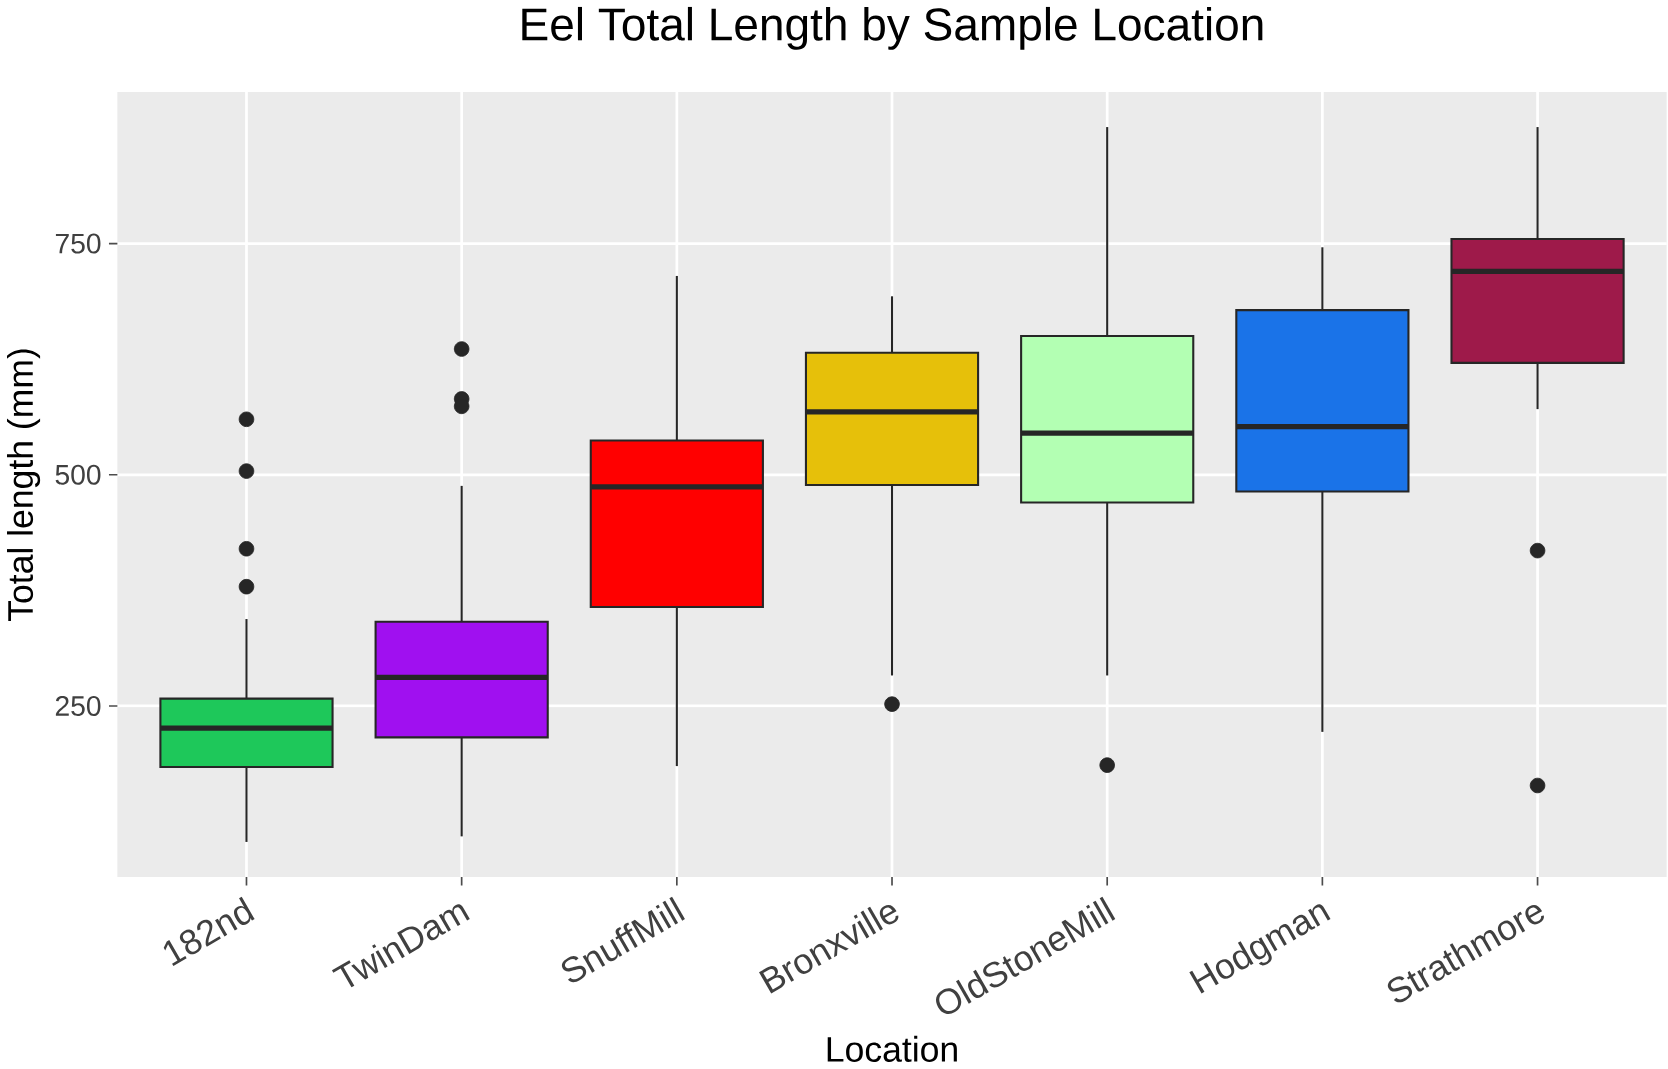 This screenshot has height=1069, width=1668. Describe the element at coordinates (78, 706) in the screenshot. I see `y-tick-label: 250` at that location.